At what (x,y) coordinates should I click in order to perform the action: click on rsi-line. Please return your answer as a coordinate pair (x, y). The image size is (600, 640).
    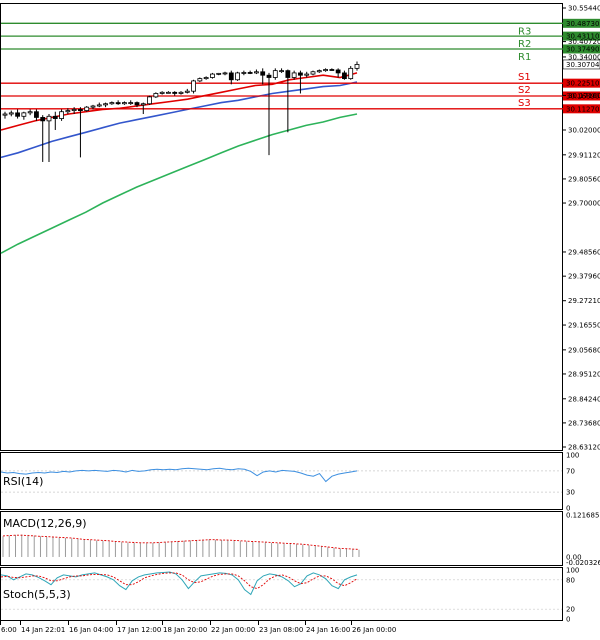
    Looking at the image, I should click on (179, 475).